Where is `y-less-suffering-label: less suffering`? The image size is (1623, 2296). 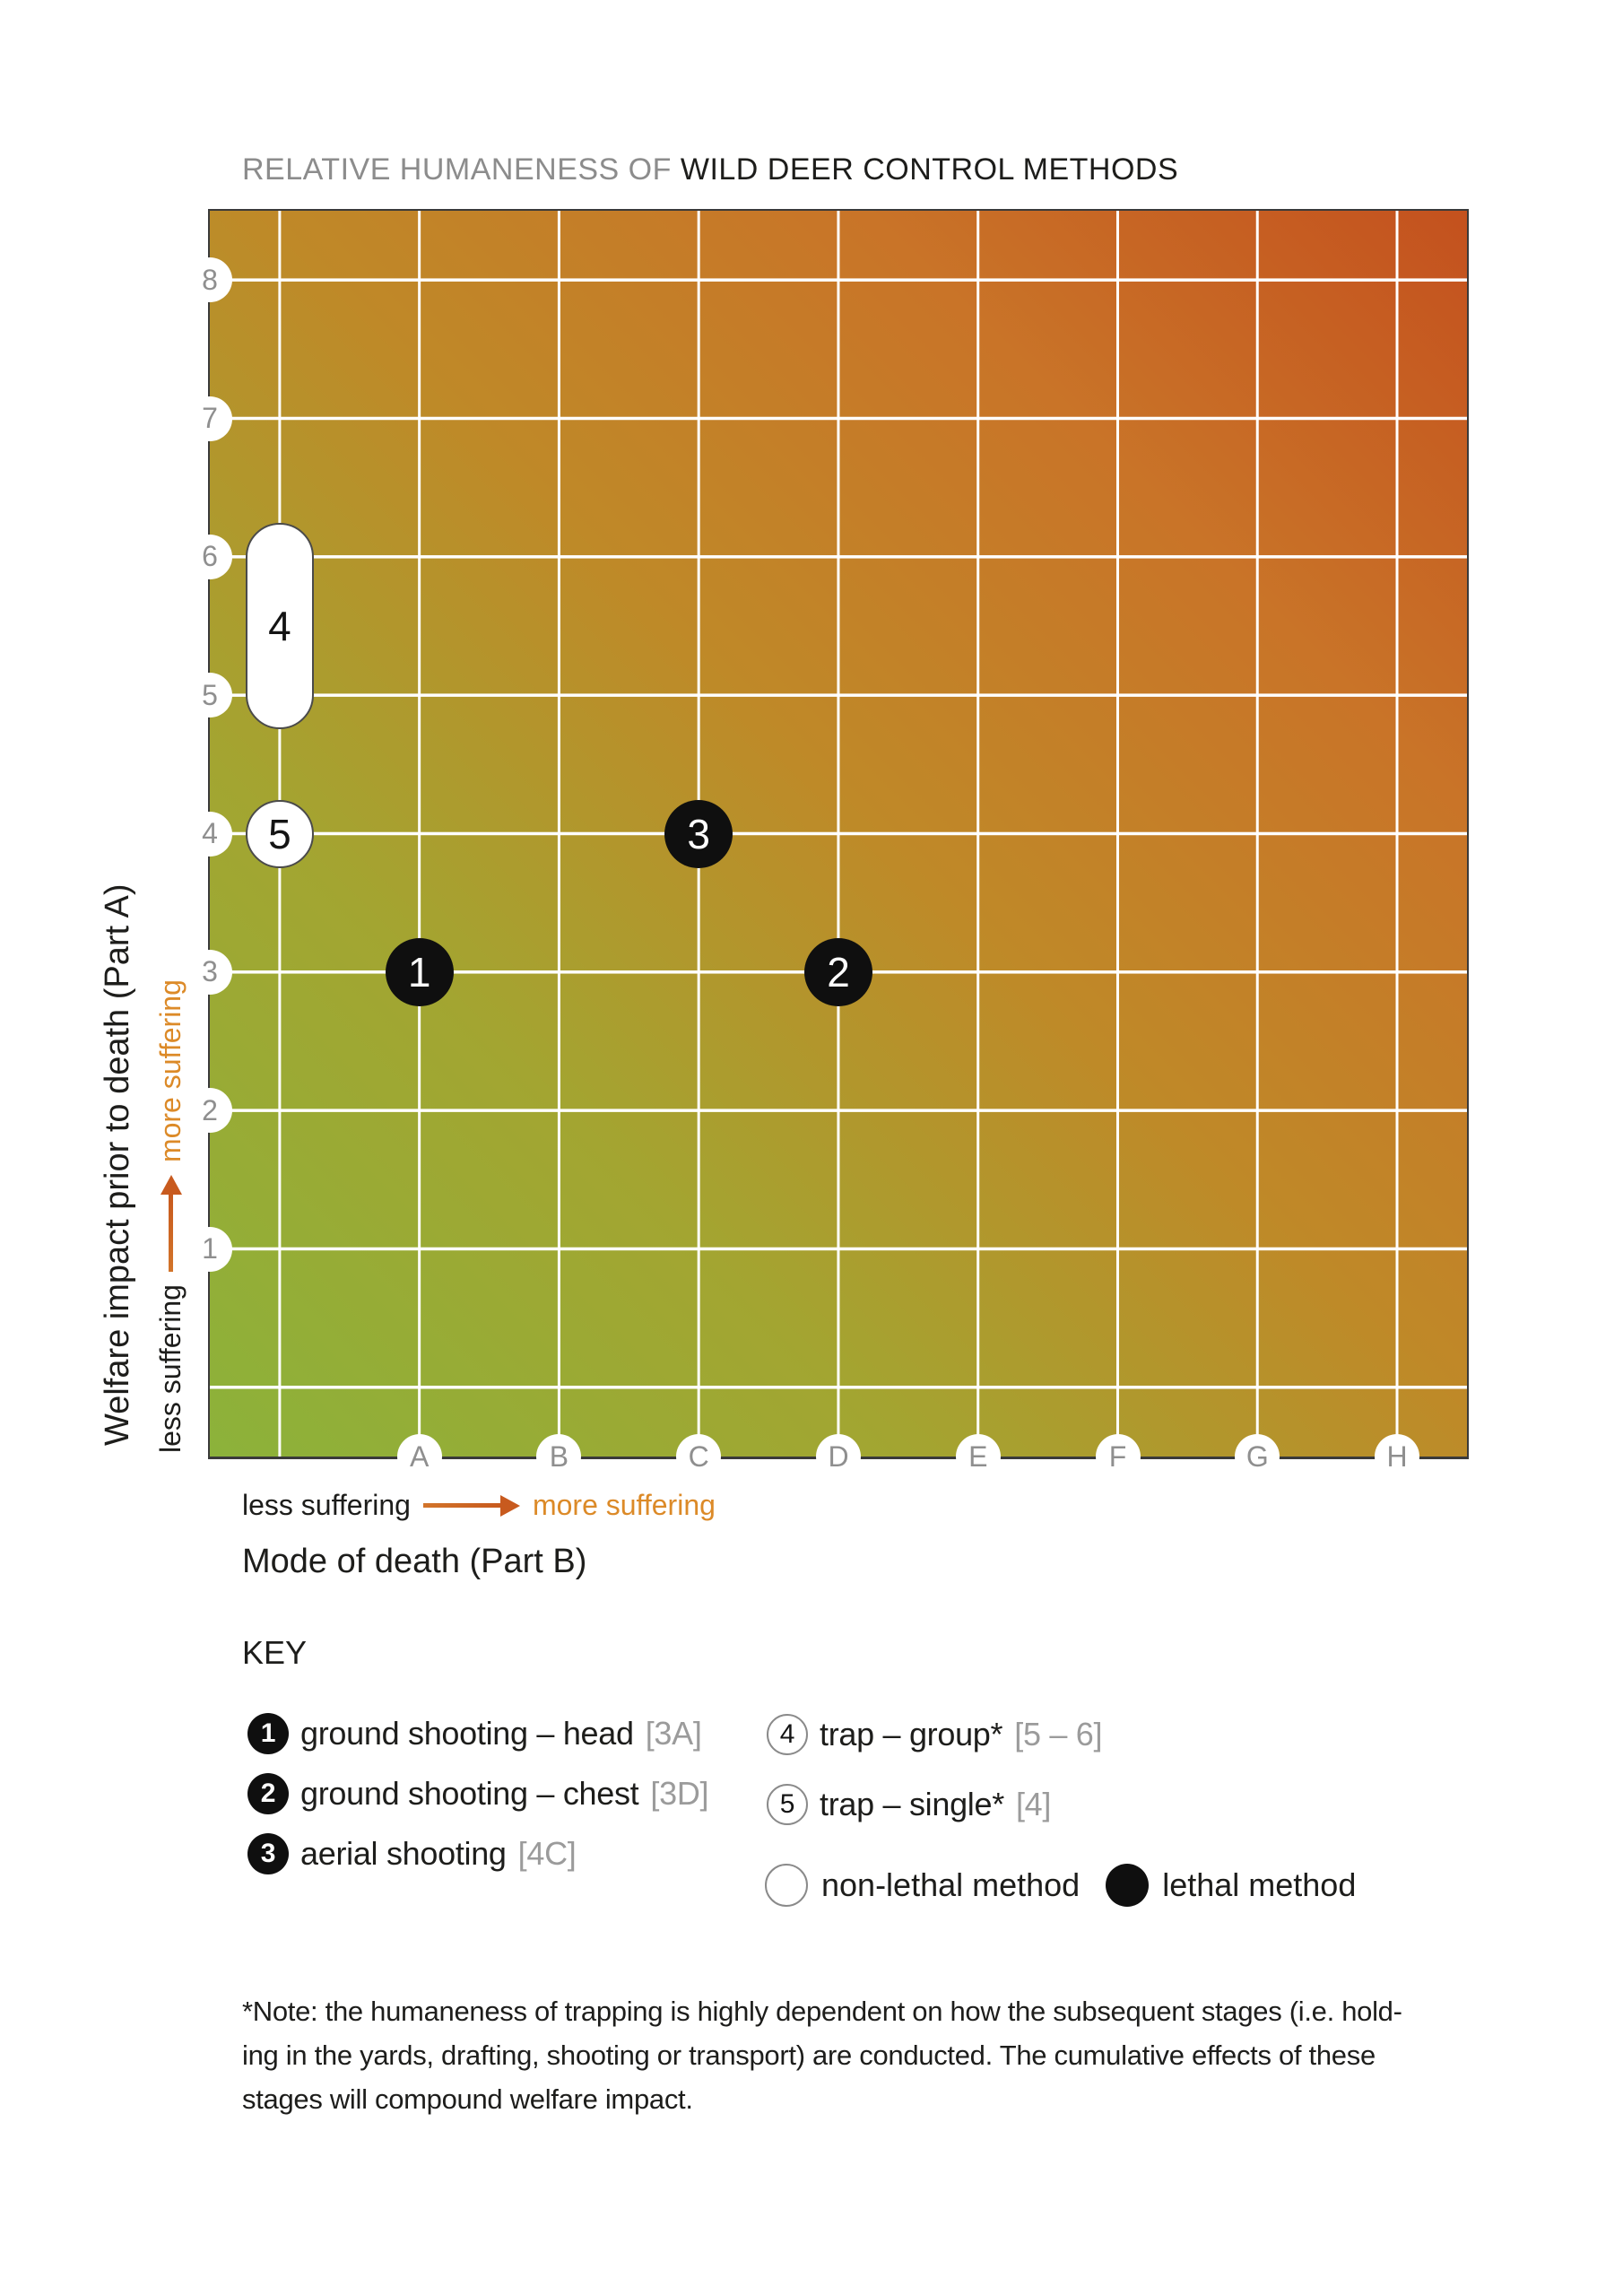 y-less-suffering-label: less suffering is located at coordinates (170, 1368).